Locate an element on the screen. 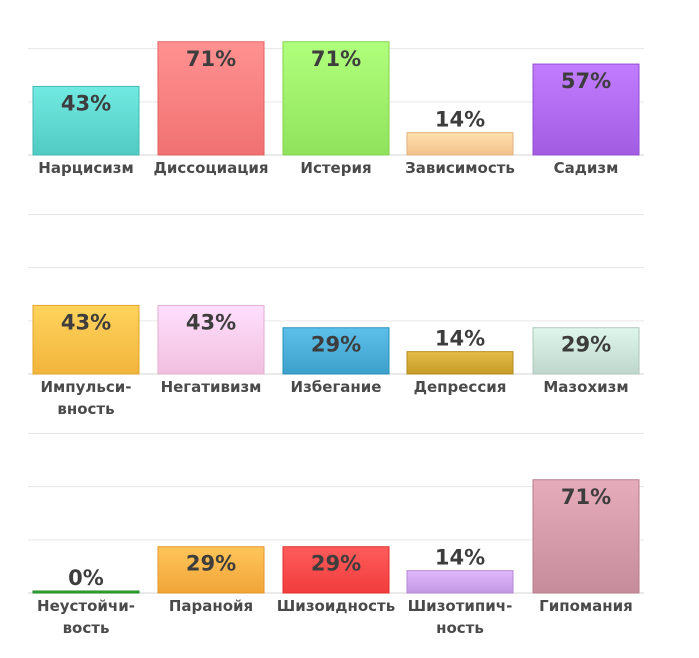 The width and height of the screenshot is (699, 658). category-label: Импульси-вность is located at coordinates (85, 398).